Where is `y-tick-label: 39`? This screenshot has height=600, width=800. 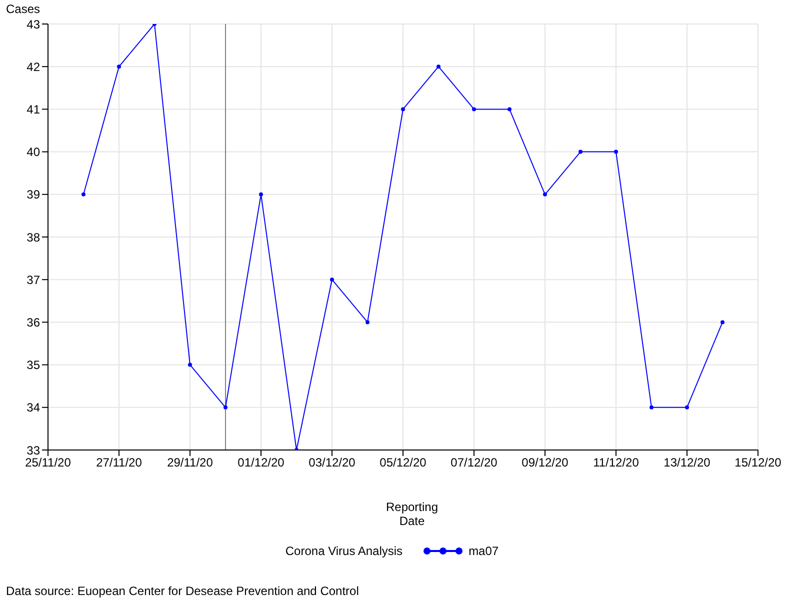 y-tick-label: 39 is located at coordinates (33, 195).